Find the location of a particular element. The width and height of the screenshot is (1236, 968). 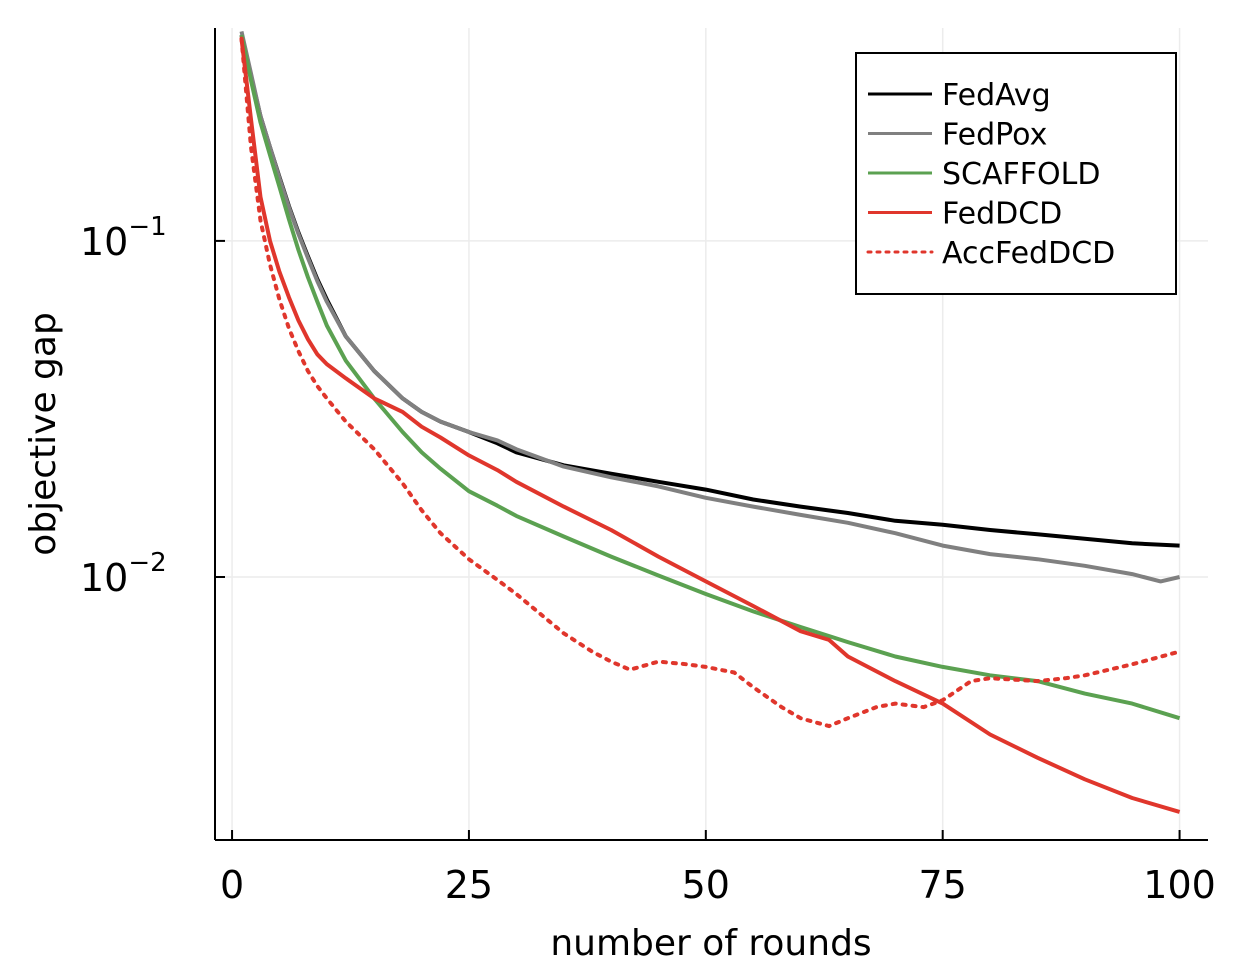

legend-label: FedDCD is located at coordinates (1002, 214).